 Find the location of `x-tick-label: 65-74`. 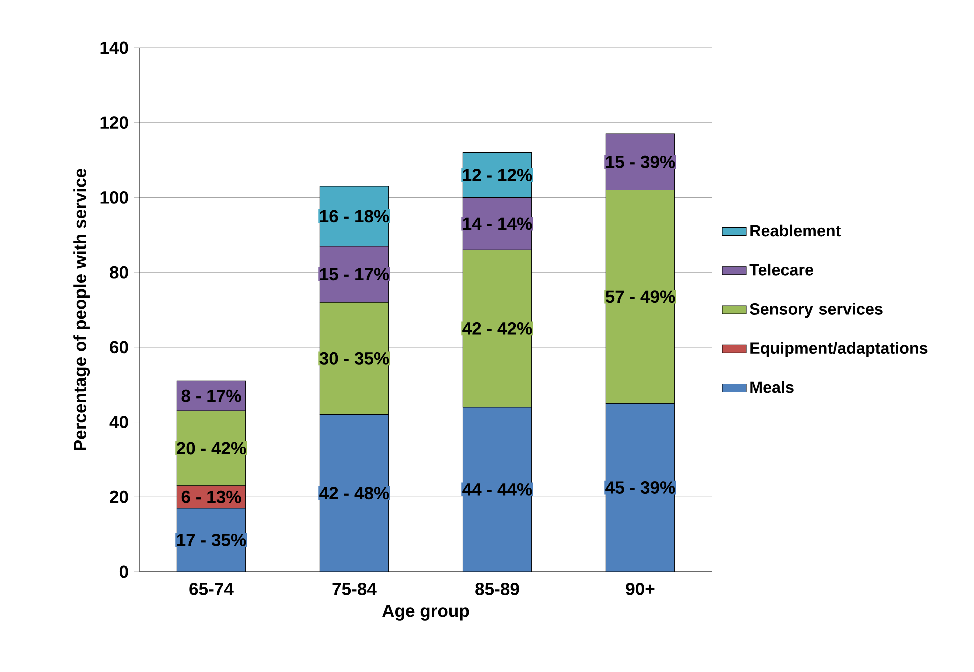

x-tick-label: 65-74 is located at coordinates (212, 589).